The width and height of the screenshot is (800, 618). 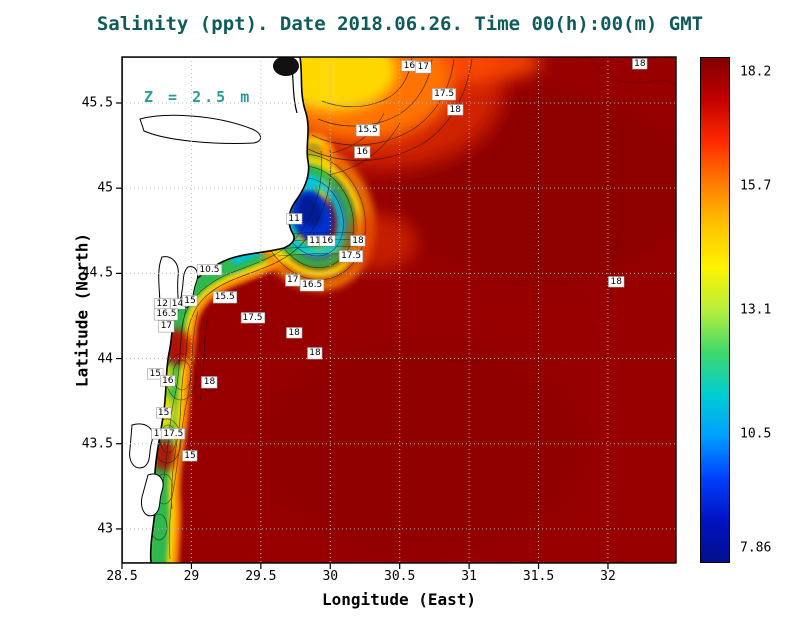 I want to click on y-axis-label: Latitude (North), so click(x=82, y=310).